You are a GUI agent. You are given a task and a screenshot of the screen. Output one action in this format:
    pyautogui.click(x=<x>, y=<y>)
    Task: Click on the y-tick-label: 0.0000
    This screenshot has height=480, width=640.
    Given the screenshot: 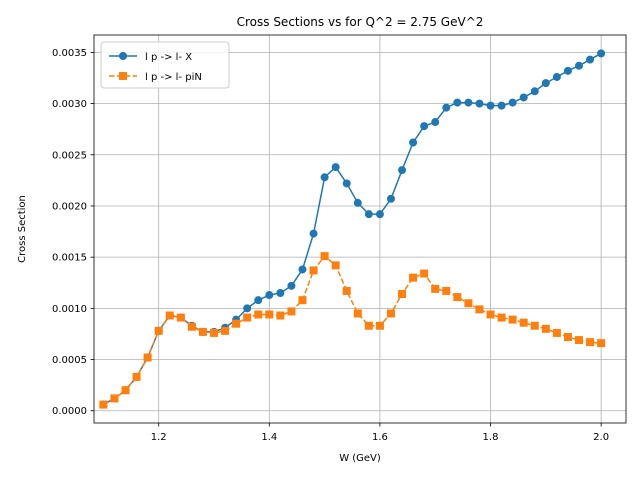 What is the action you would take?
    pyautogui.click(x=69, y=411)
    